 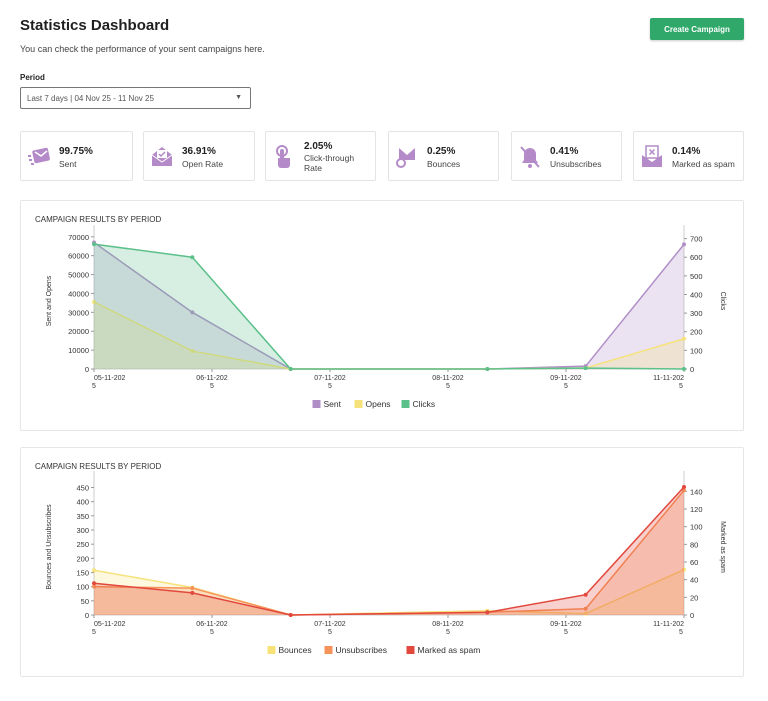 I want to click on series-area-clicks, so click(x=389, y=306).